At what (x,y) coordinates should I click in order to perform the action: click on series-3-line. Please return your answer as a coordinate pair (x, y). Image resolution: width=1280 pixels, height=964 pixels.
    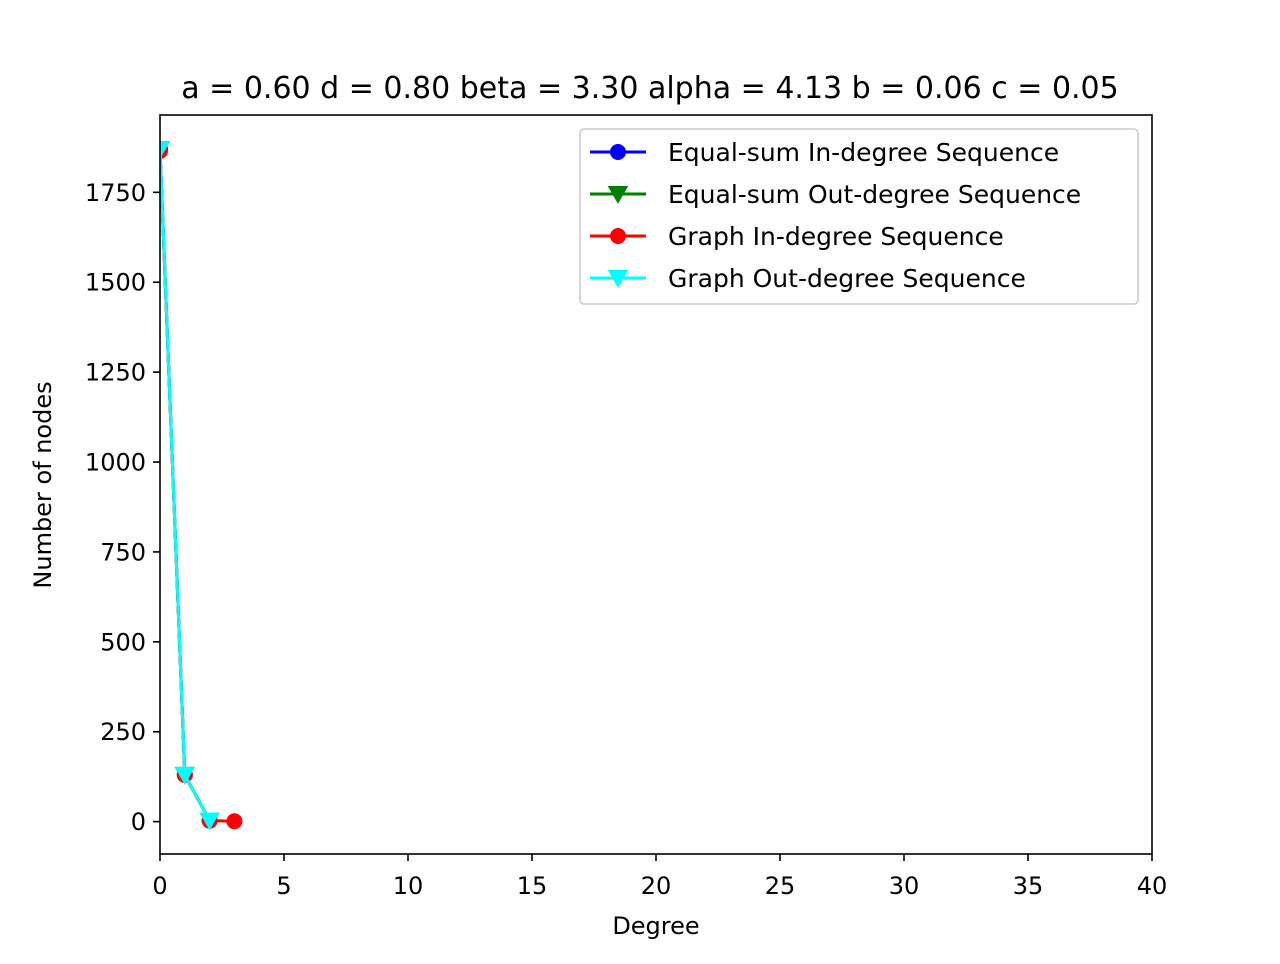
    Looking at the image, I should click on (197, 486).